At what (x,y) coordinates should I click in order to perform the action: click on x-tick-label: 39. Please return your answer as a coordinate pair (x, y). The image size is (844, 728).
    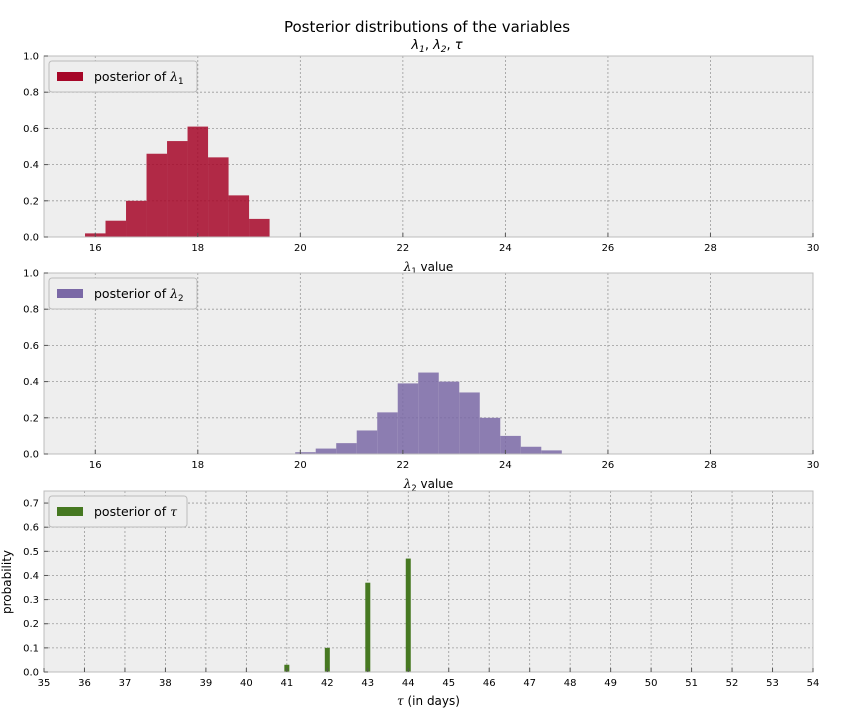
    Looking at the image, I should click on (206, 683).